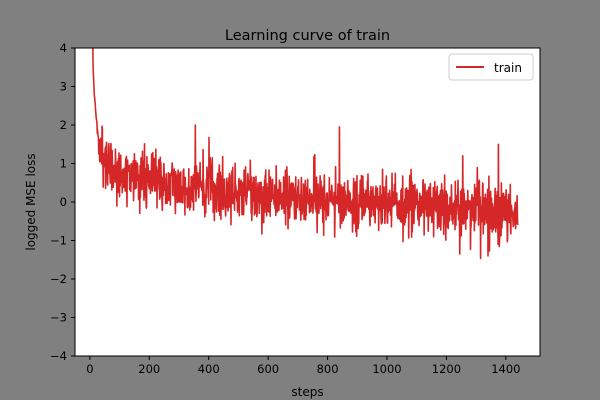 This screenshot has width=600, height=400. Describe the element at coordinates (328, 369) in the screenshot. I see `x-tick-label: 800` at that location.